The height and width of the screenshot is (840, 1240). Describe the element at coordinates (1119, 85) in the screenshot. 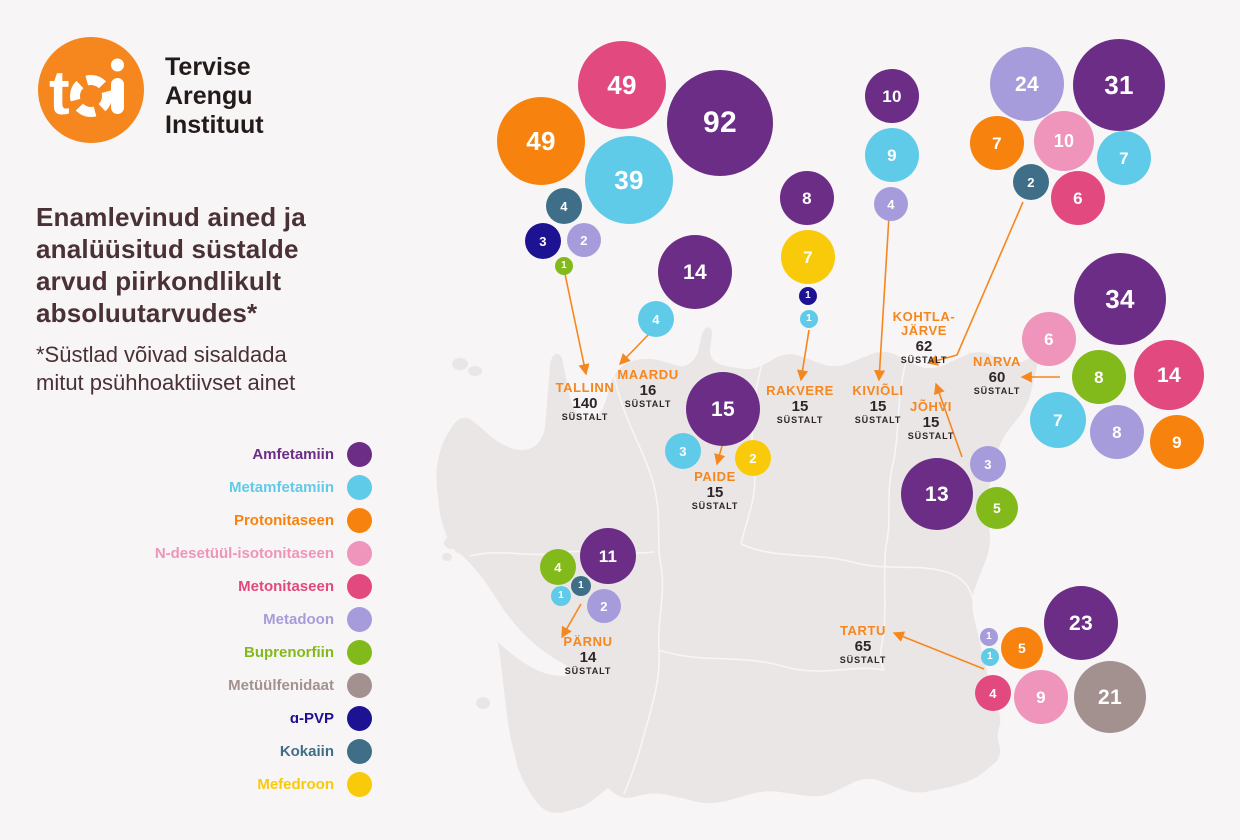

I see `bubble-kohtla-järve-amfetamiin: 31` at that location.